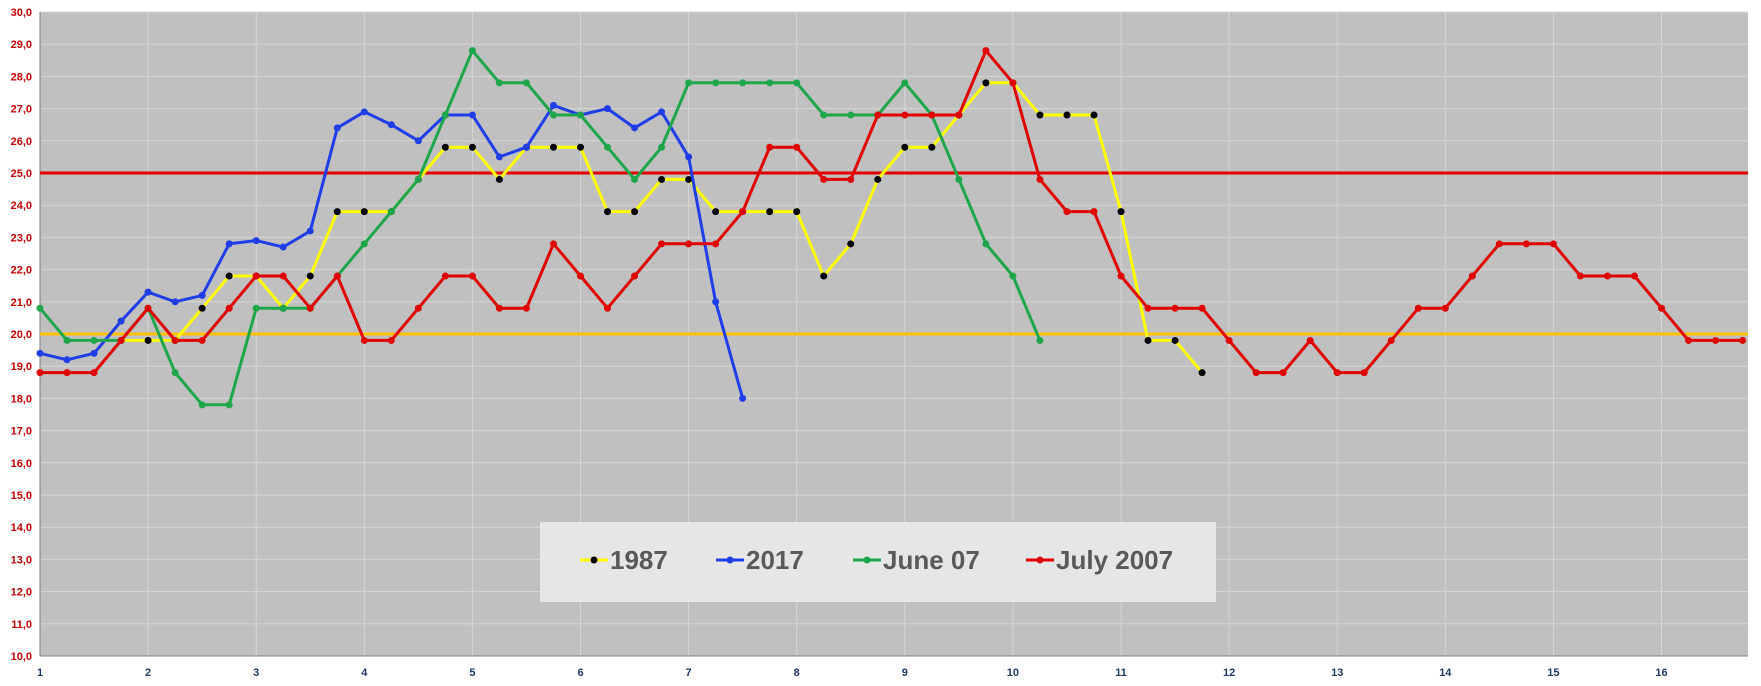 Image resolution: width=1761 pixels, height=686 pixels. I want to click on y-tick-label: 14,0, so click(21, 528).